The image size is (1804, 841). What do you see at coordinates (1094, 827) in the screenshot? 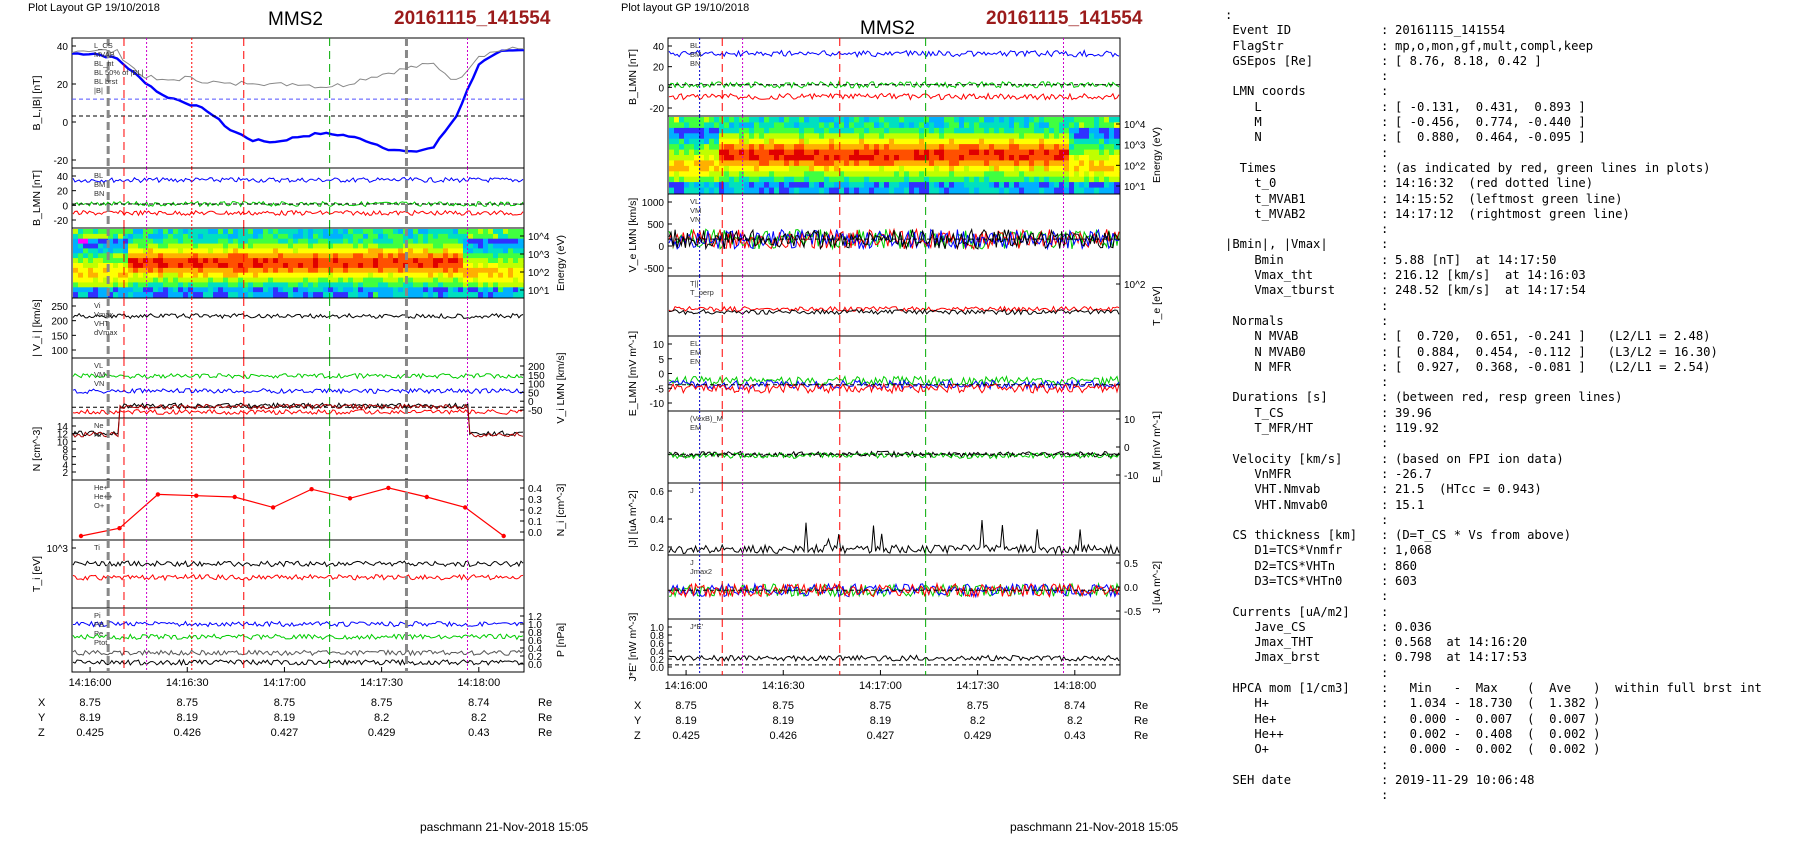
I see `right-footer: paschmann 21-Nov-2018 15:05` at bounding box center [1094, 827].